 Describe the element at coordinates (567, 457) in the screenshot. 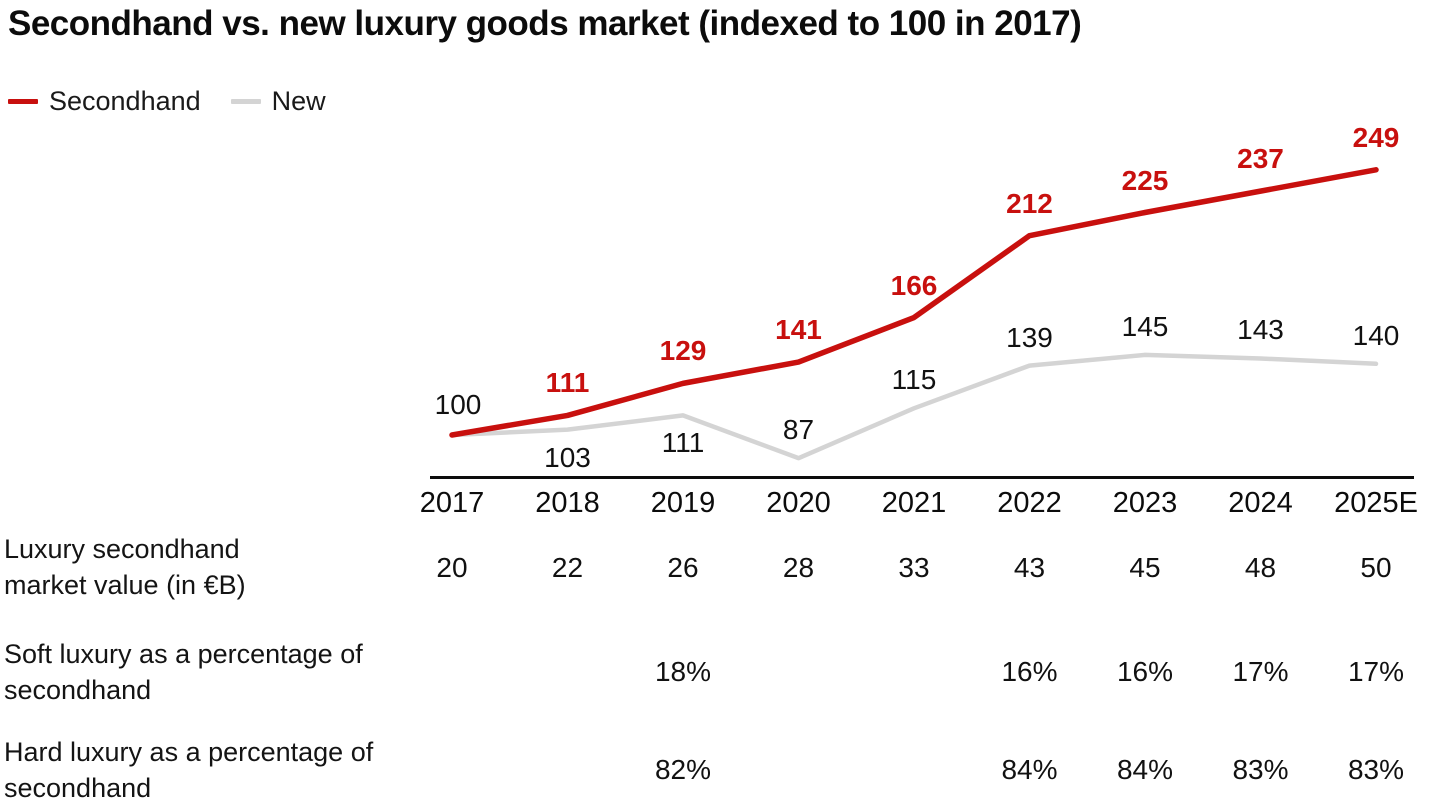

I see `point-label-new: 103` at that location.